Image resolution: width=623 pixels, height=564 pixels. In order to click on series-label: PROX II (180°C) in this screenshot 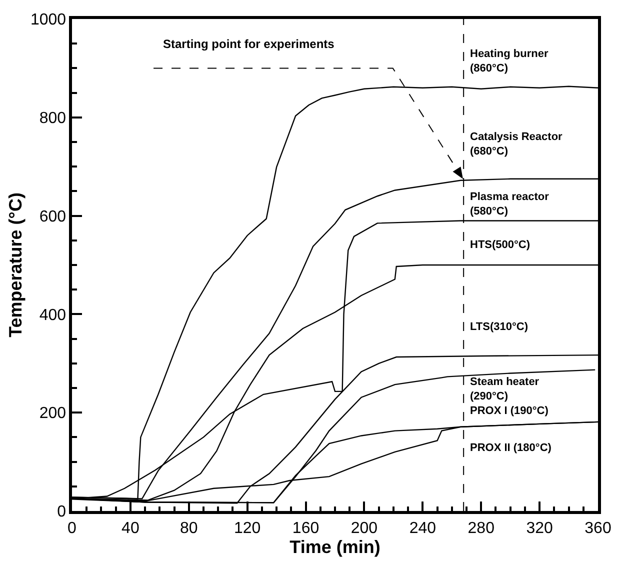, I will do `click(511, 448)`.